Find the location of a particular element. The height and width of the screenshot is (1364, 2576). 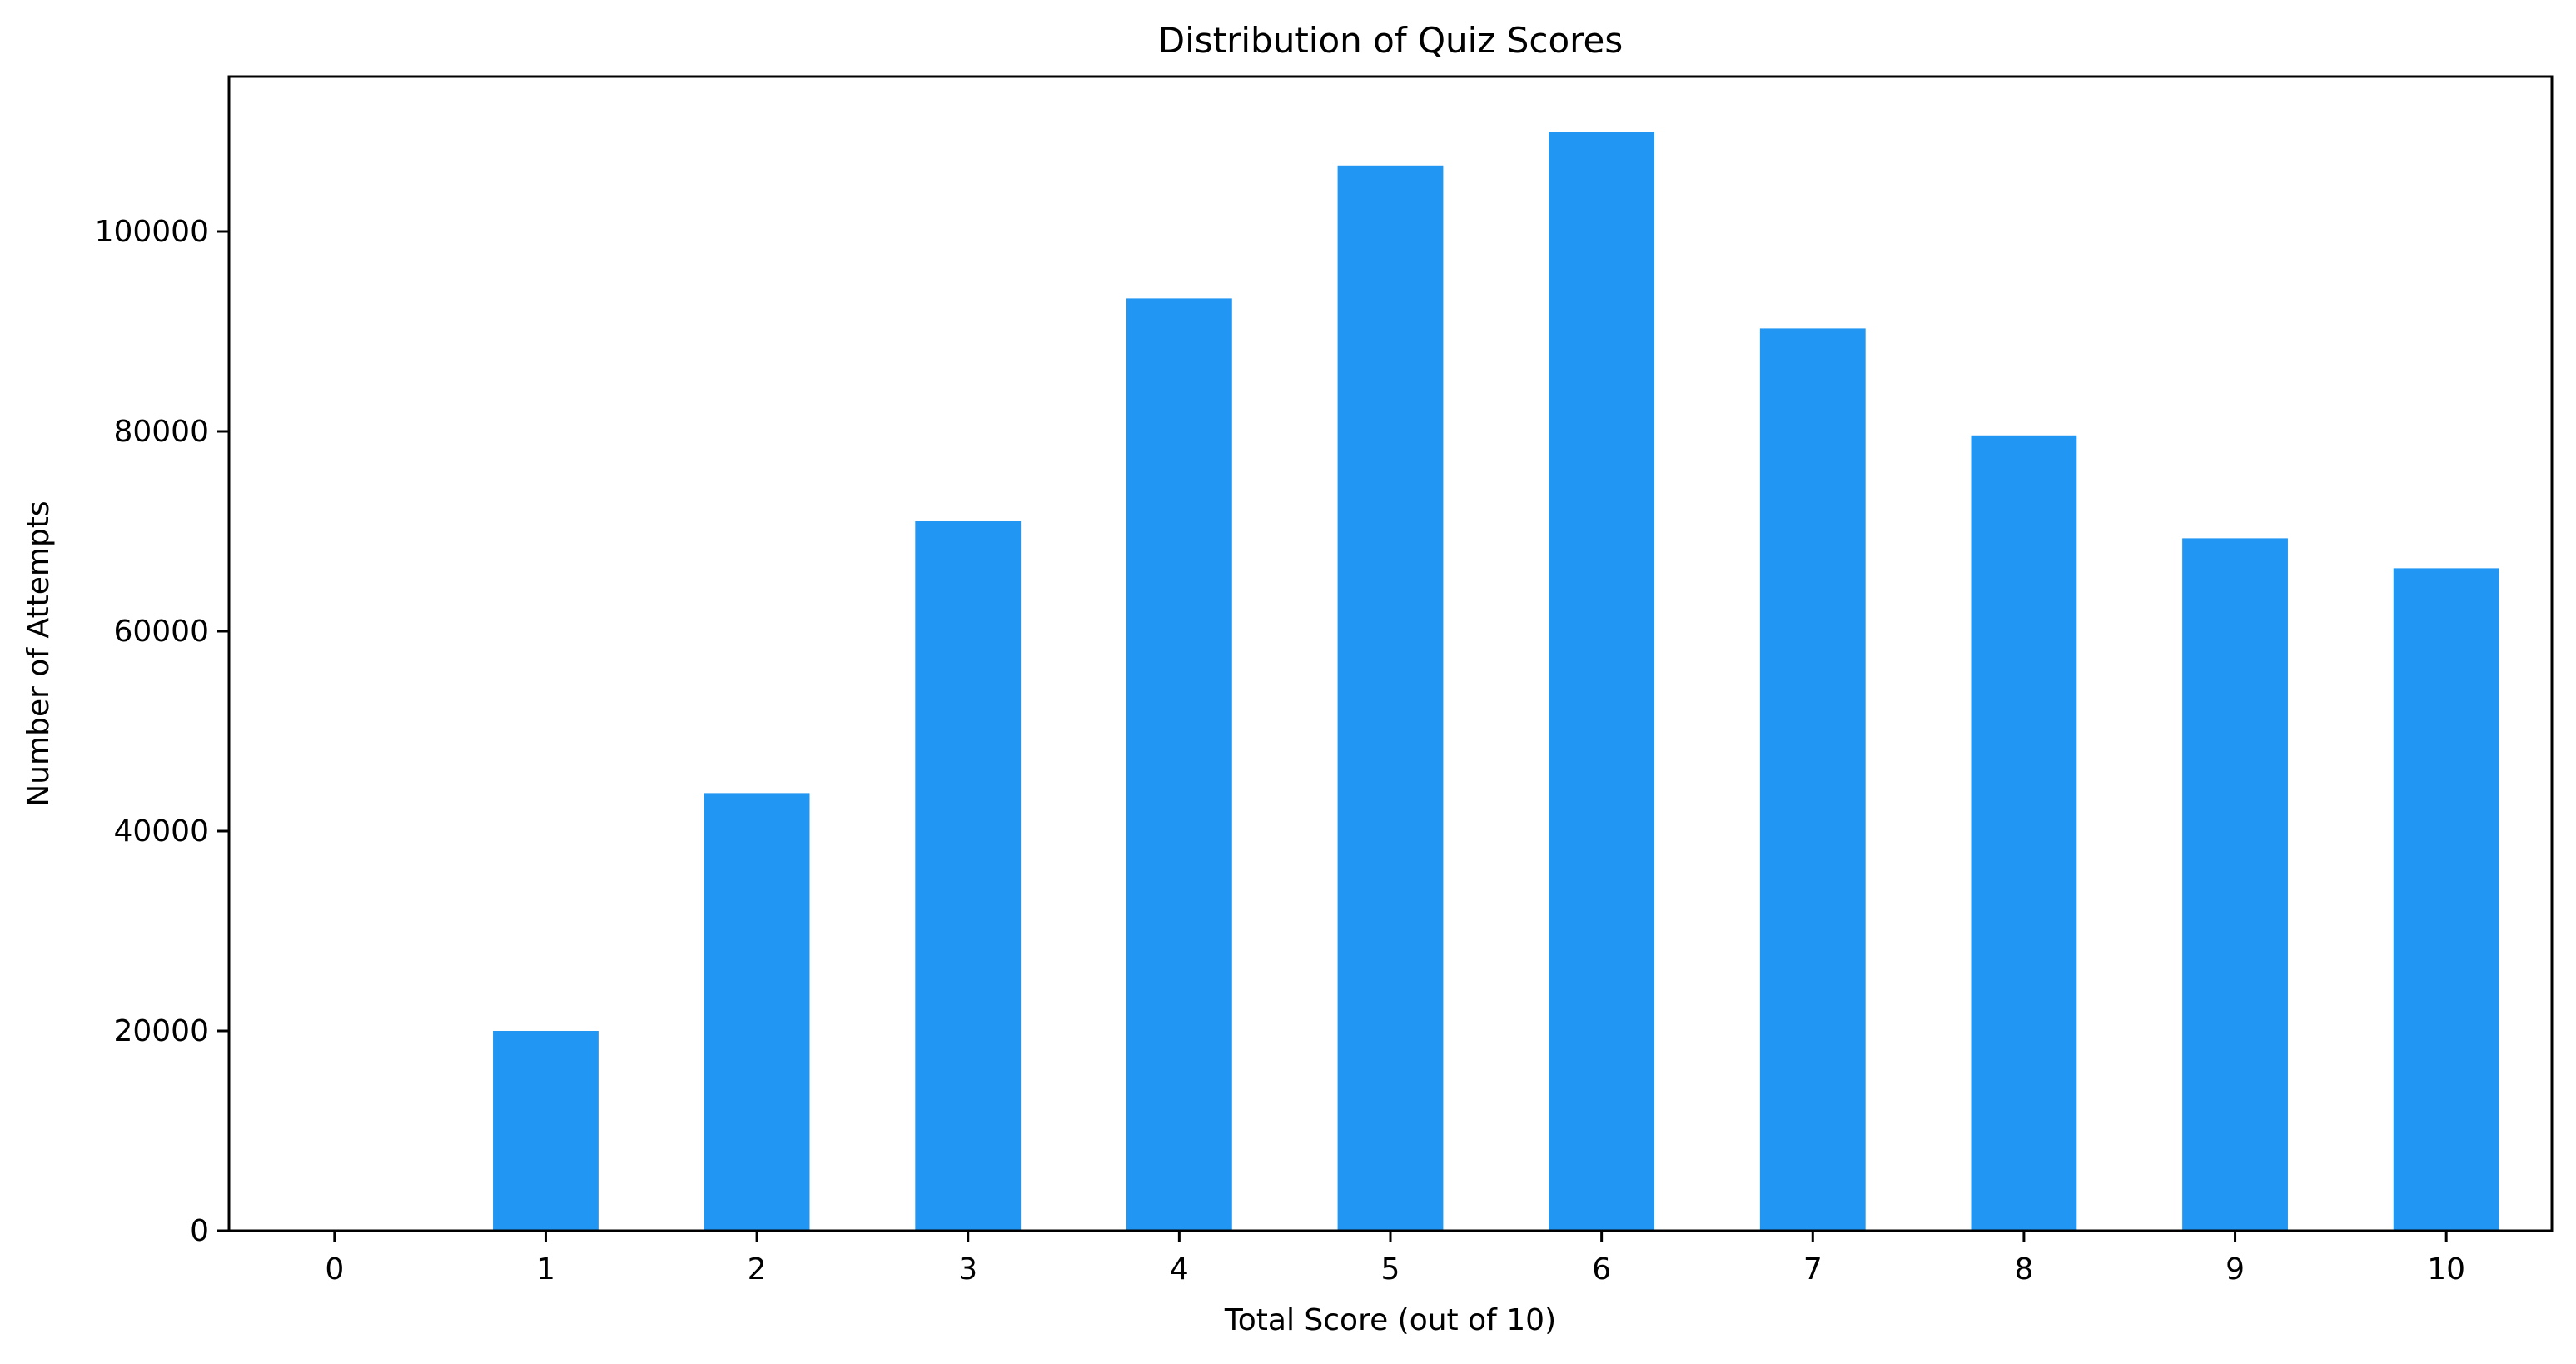

x-tick-label: 0 is located at coordinates (334, 1269).